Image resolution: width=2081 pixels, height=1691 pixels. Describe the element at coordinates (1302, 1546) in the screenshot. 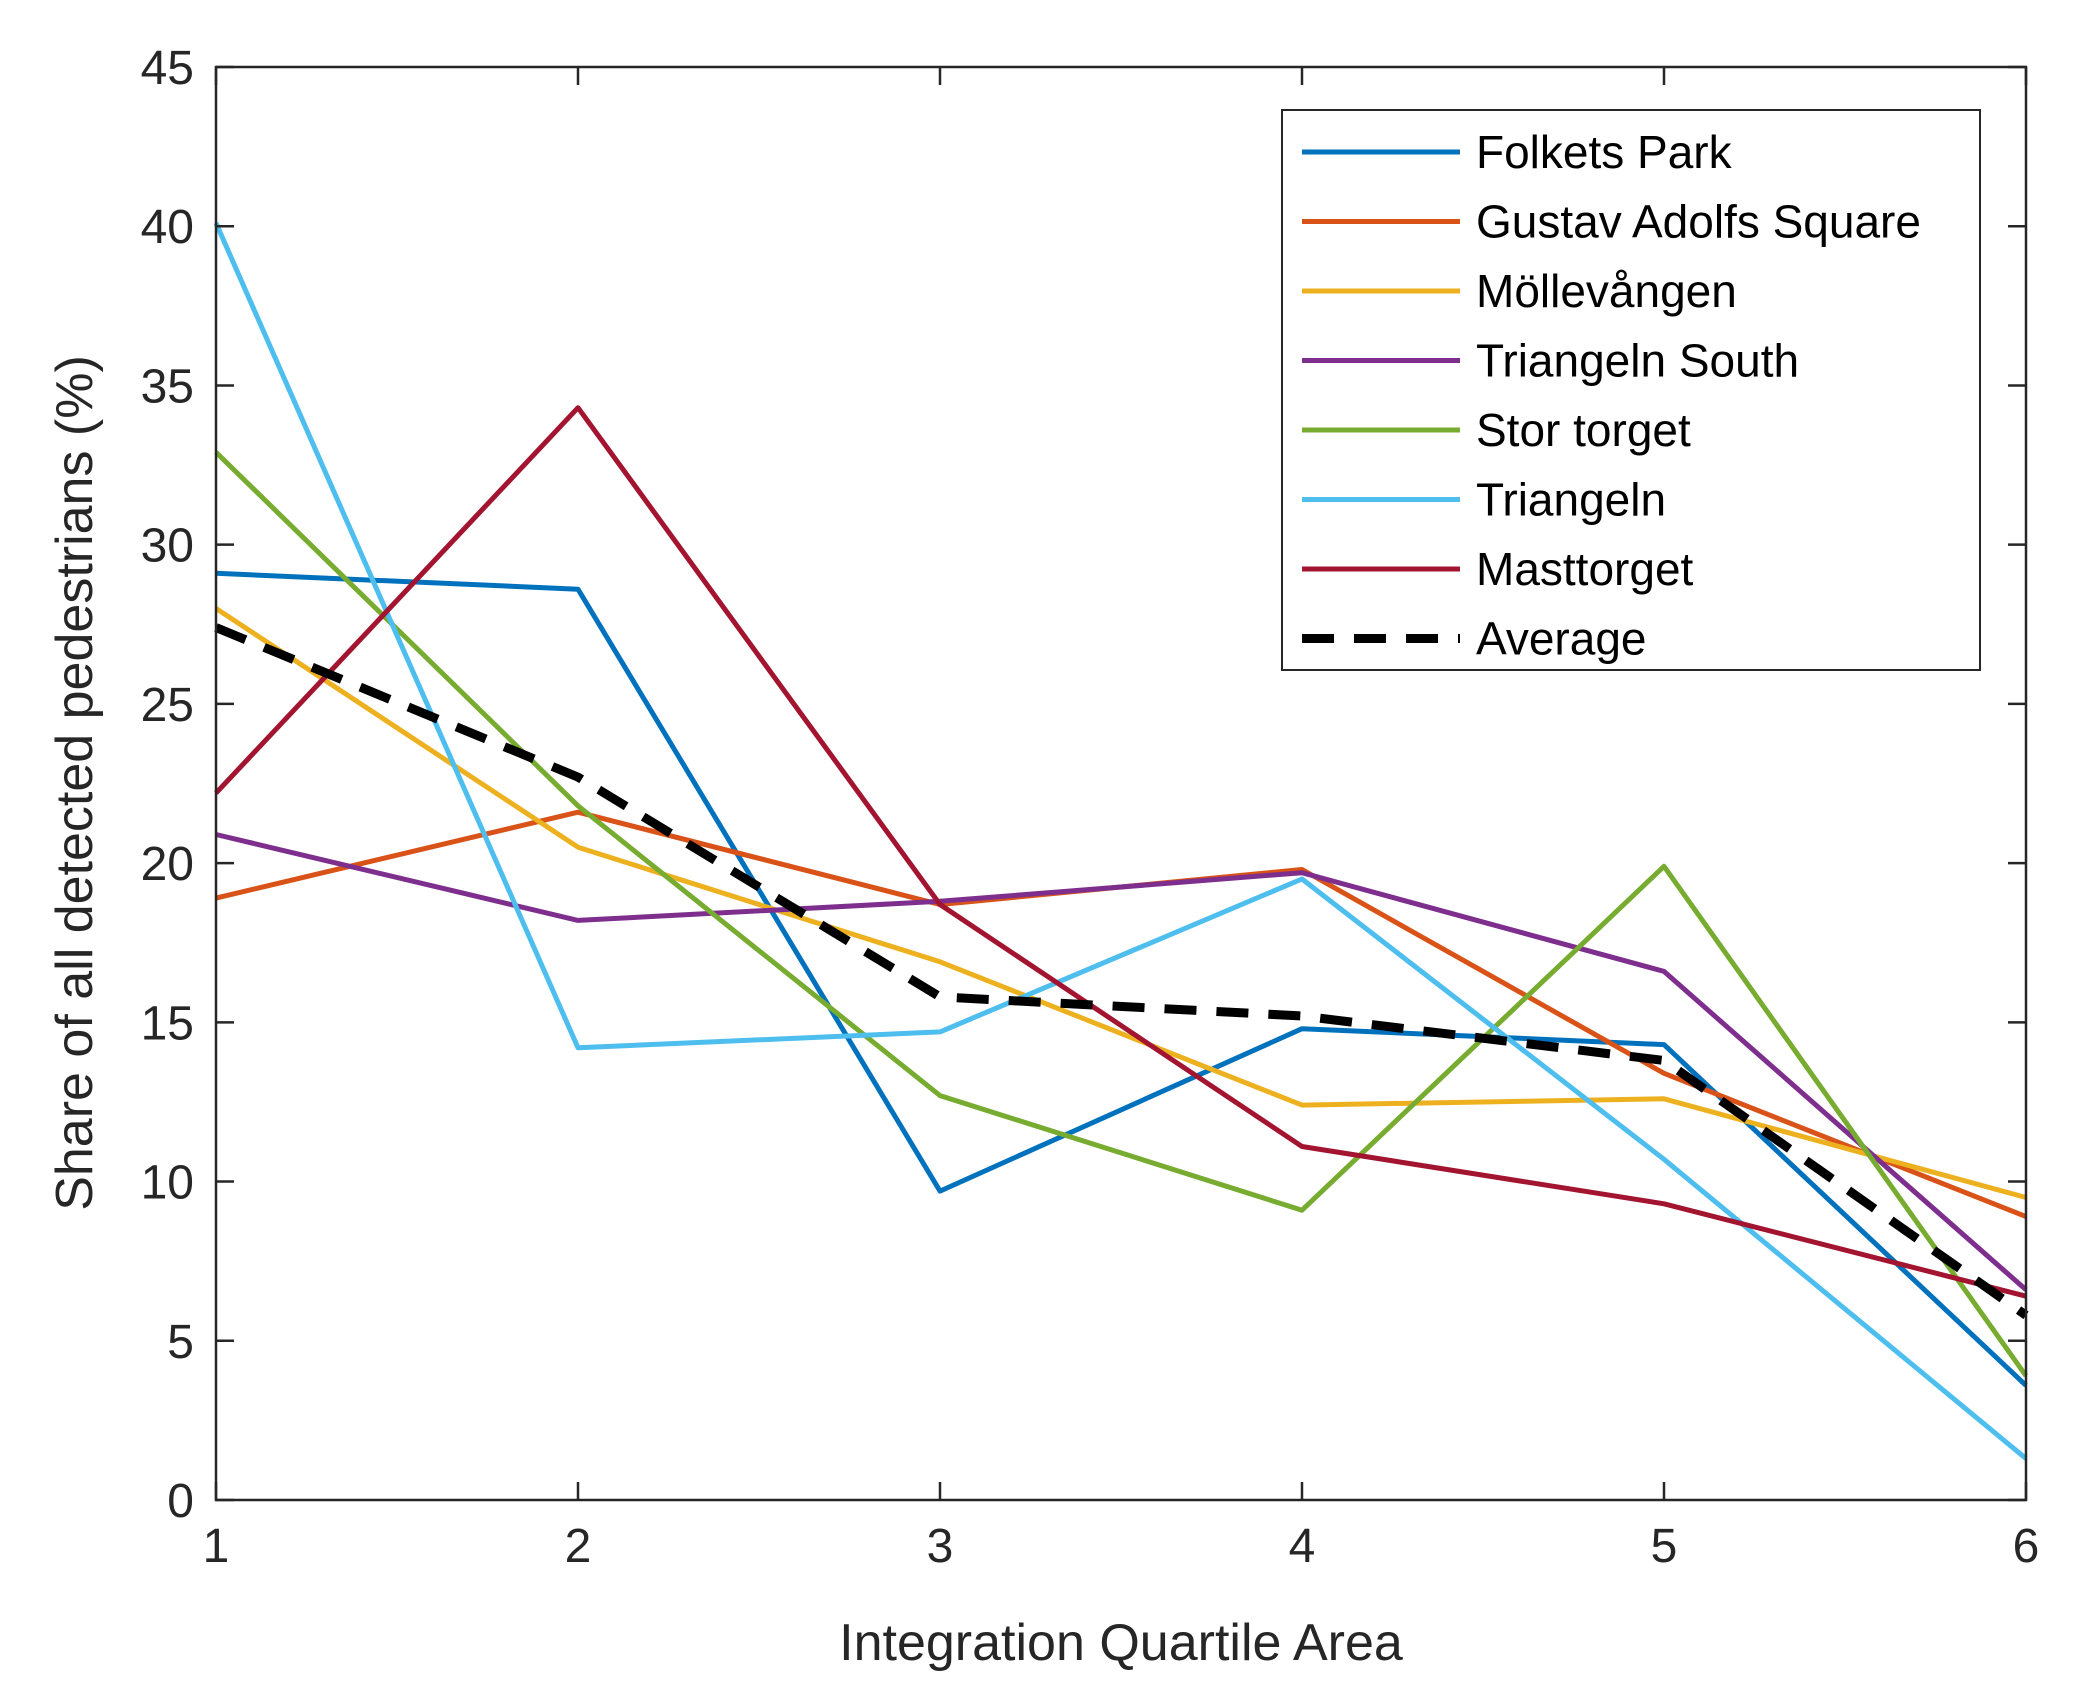

I see `x-tick-label: 4` at that location.